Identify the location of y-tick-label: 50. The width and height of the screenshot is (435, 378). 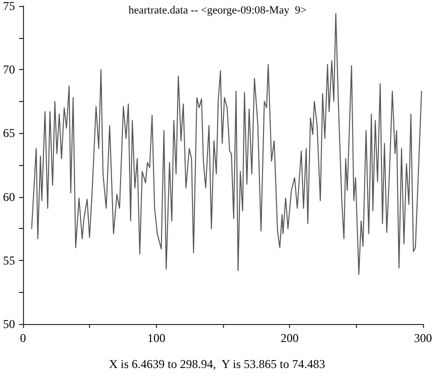
(9, 324).